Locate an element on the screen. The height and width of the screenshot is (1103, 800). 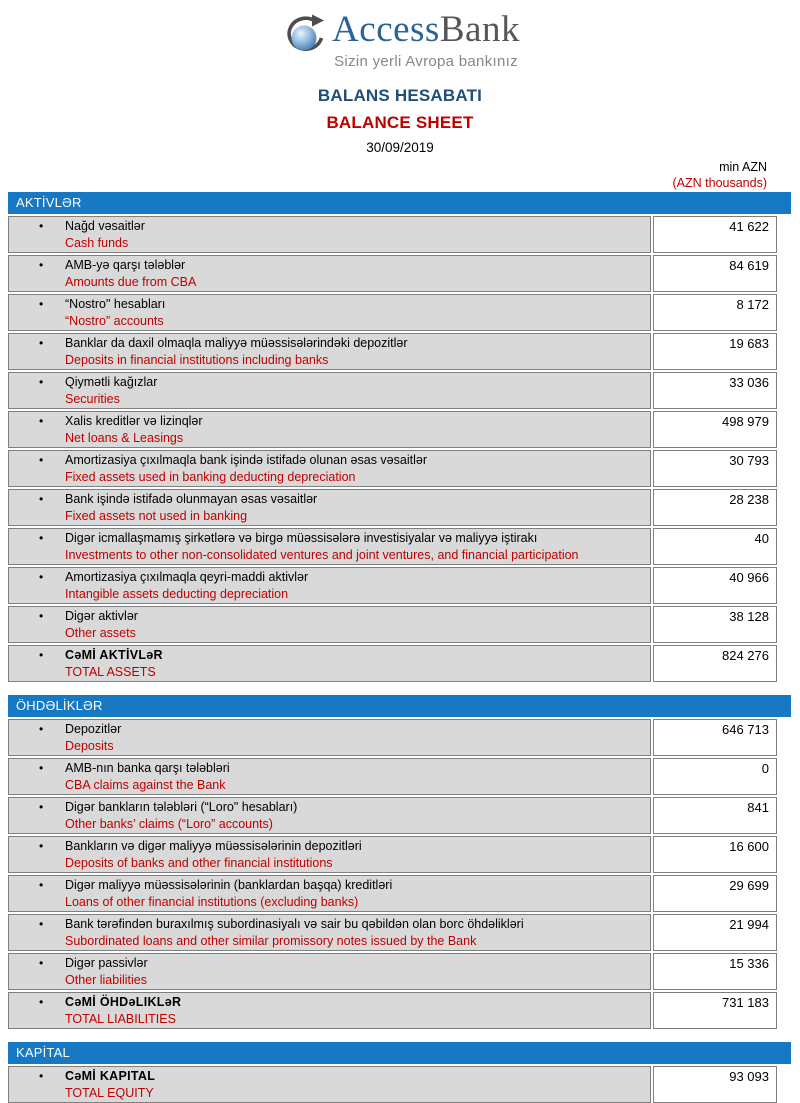
unit-label-az: min AZN is located at coordinates (743, 167).